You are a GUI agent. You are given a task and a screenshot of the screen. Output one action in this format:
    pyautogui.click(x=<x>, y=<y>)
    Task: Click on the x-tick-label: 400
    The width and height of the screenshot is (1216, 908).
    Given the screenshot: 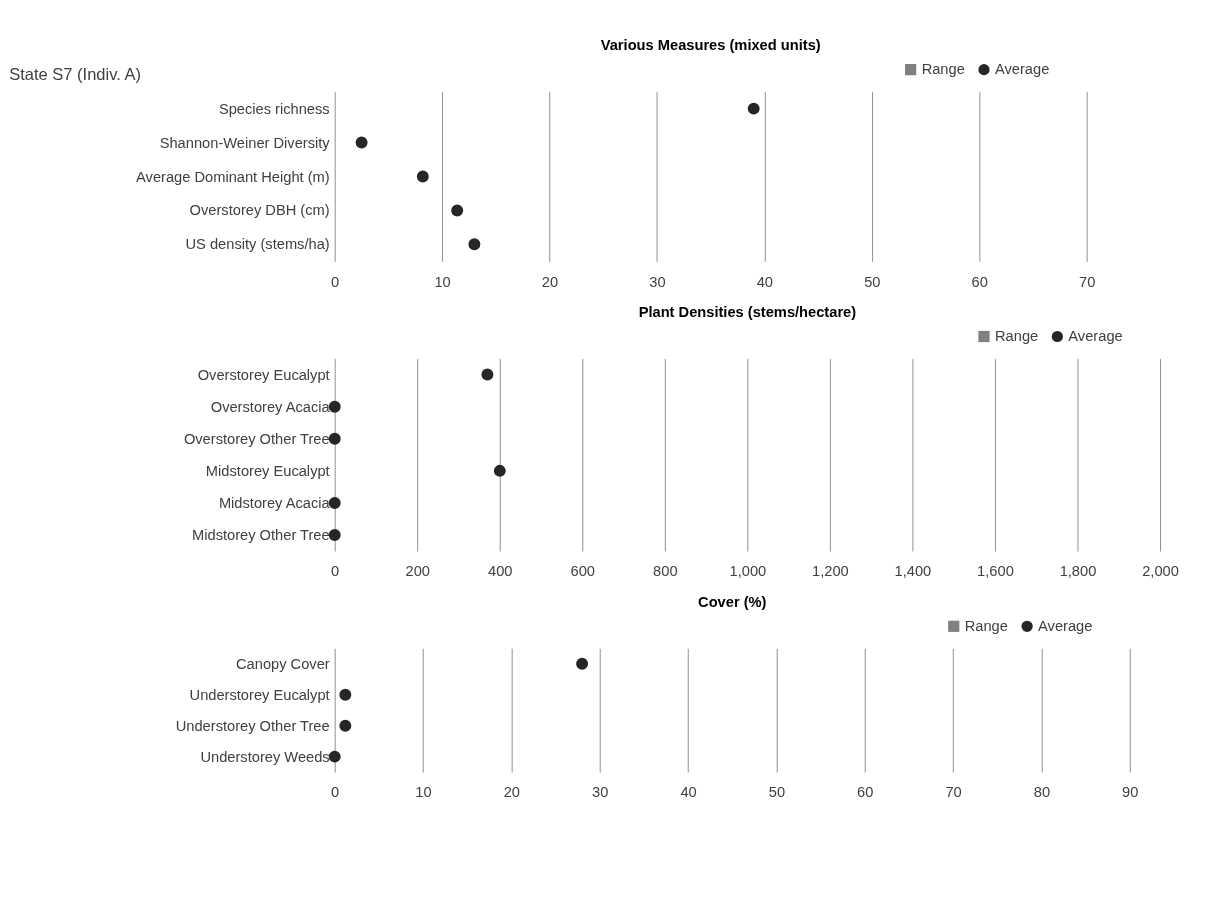 What is the action you would take?
    pyautogui.click(x=500, y=571)
    